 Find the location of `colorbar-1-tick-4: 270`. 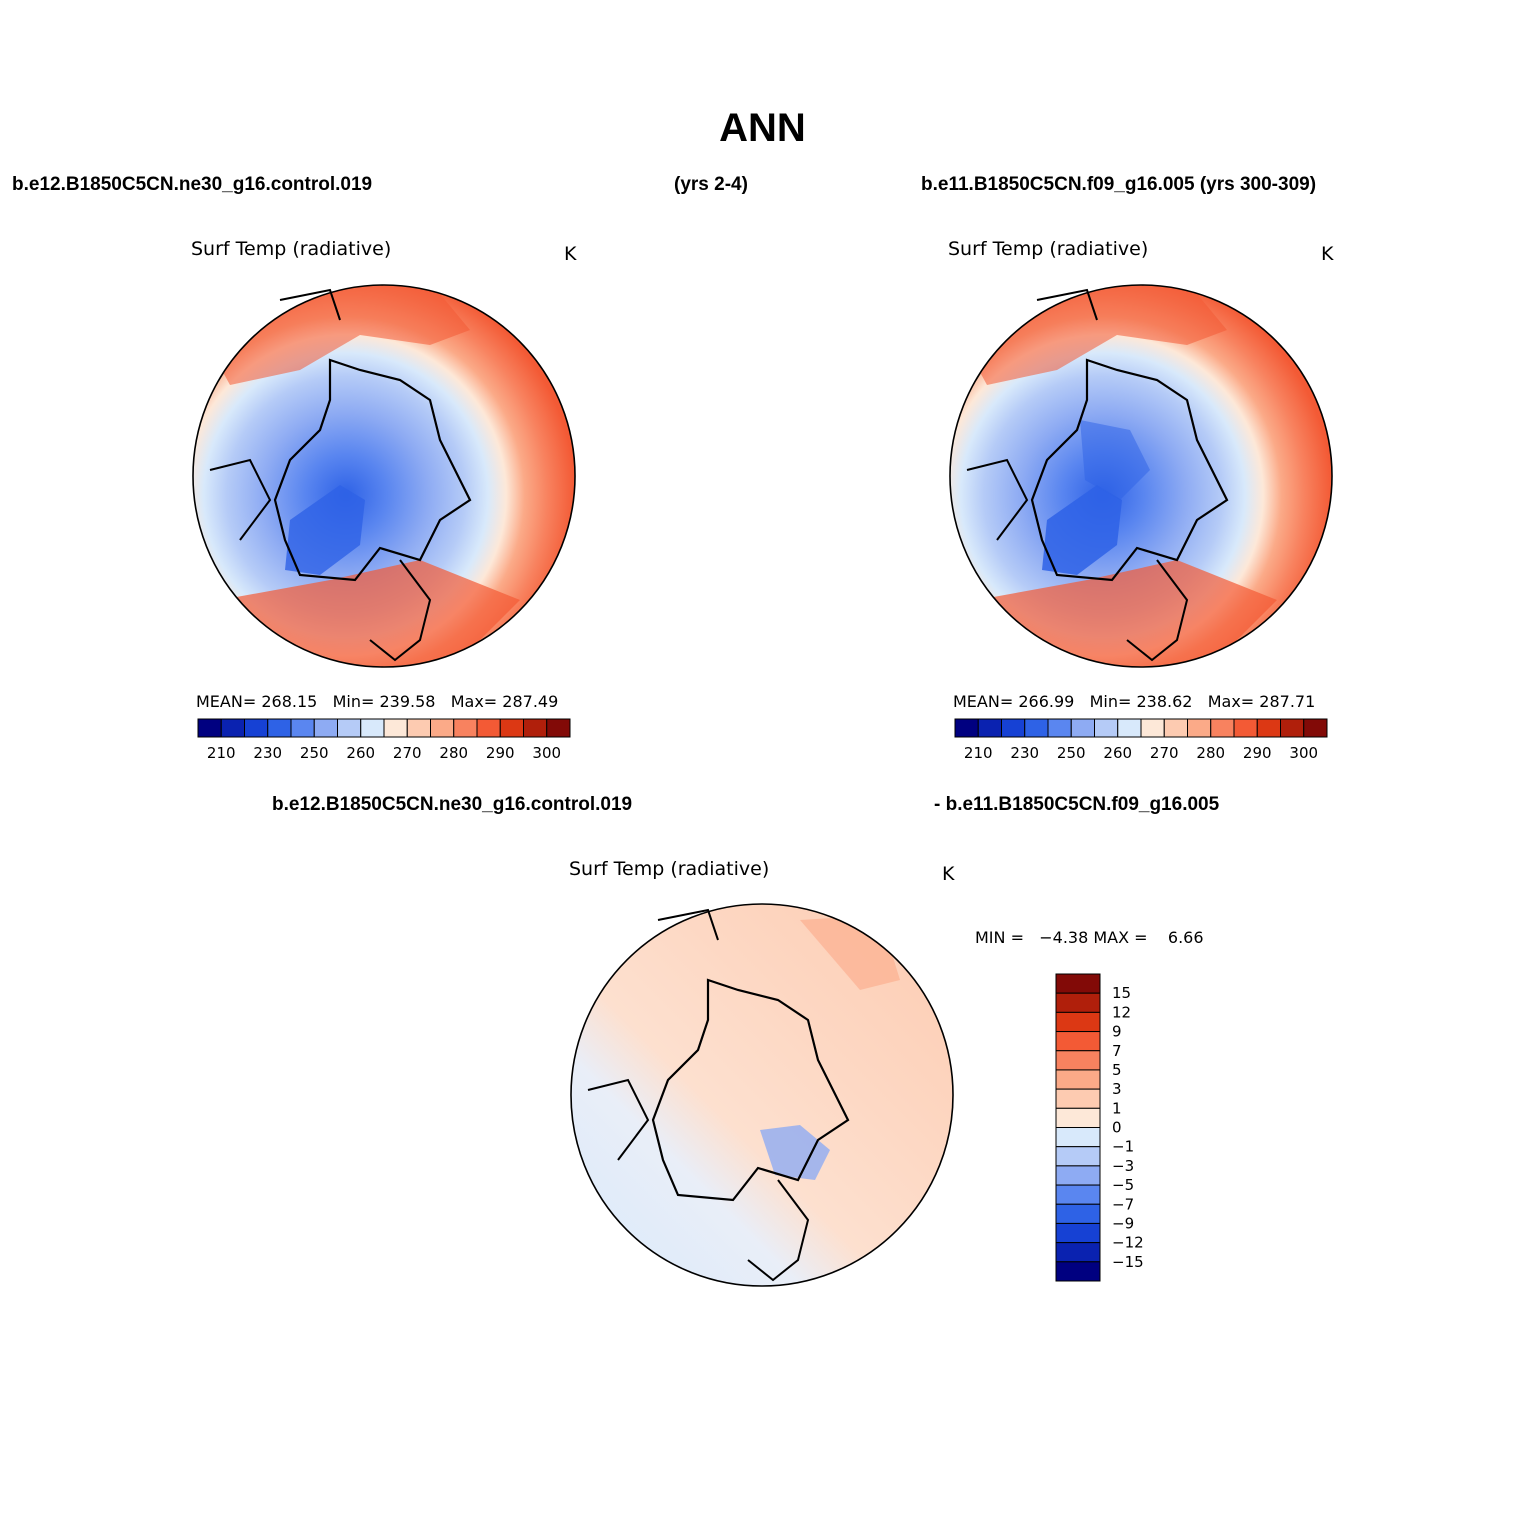

colorbar-1-tick-4: 270 is located at coordinates (407, 753).